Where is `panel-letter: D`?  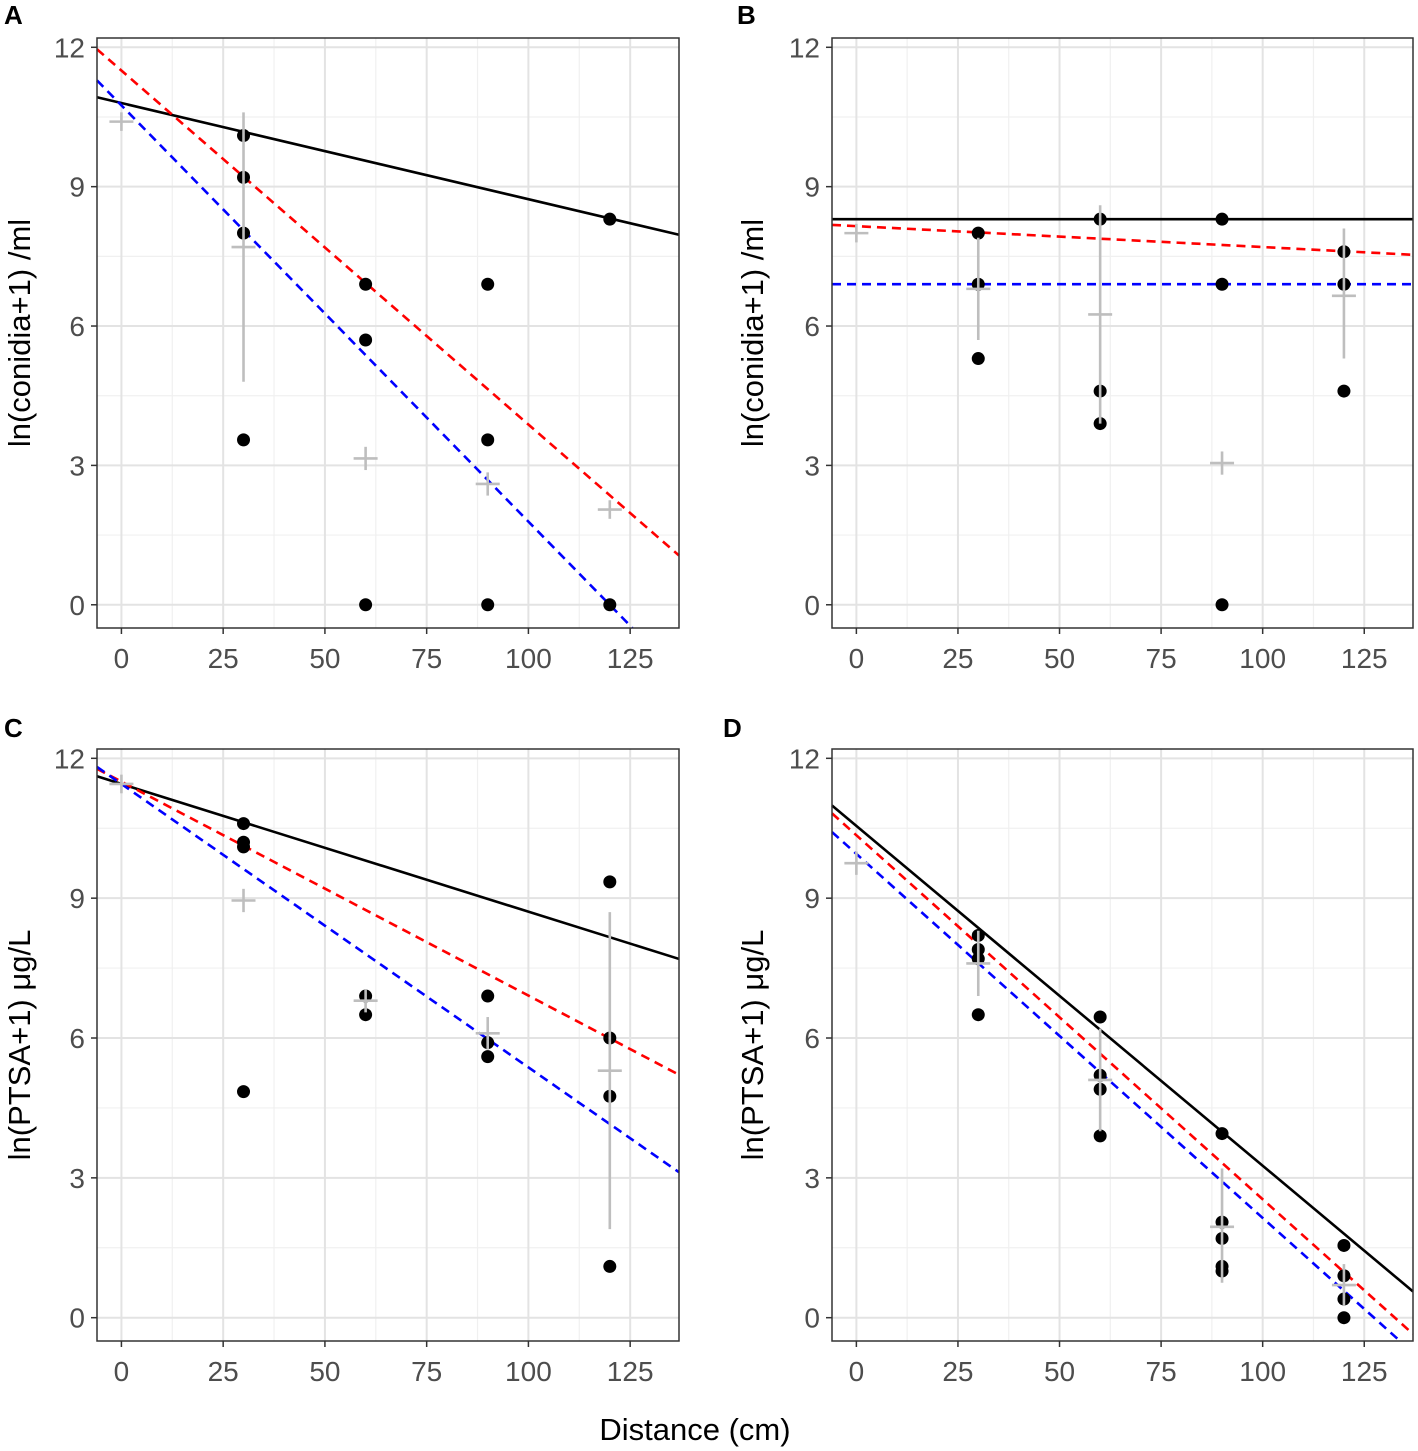
panel-letter: D is located at coordinates (732, 728).